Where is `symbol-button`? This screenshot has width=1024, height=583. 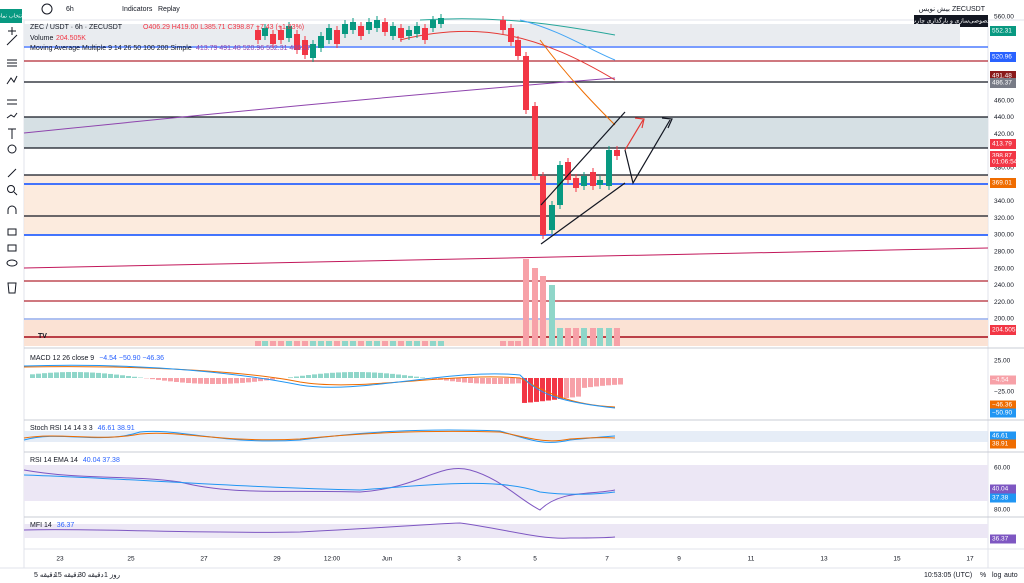 symbol-button is located at coordinates (11, 16).